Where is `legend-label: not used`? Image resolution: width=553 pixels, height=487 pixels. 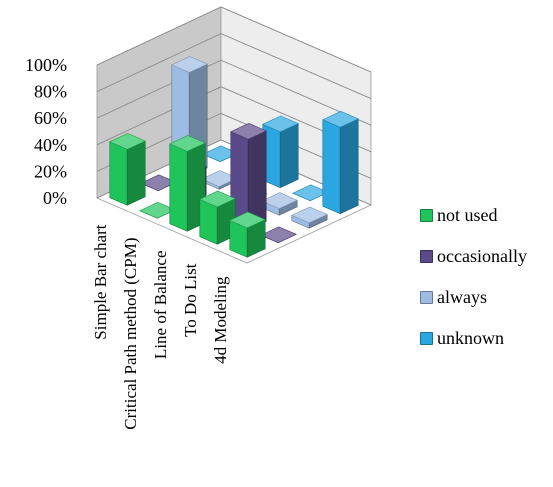
legend-label: not used is located at coordinates (467, 214).